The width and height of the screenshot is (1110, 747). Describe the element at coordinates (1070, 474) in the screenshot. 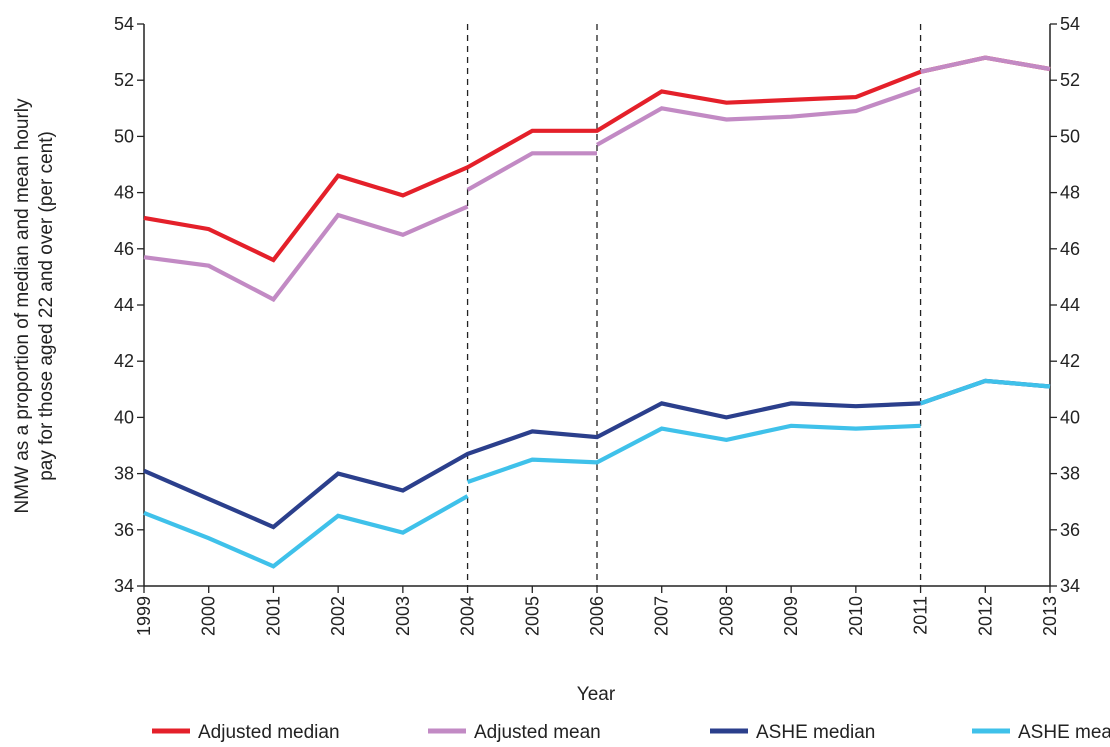

I see `y-tick-label-right: 38` at that location.